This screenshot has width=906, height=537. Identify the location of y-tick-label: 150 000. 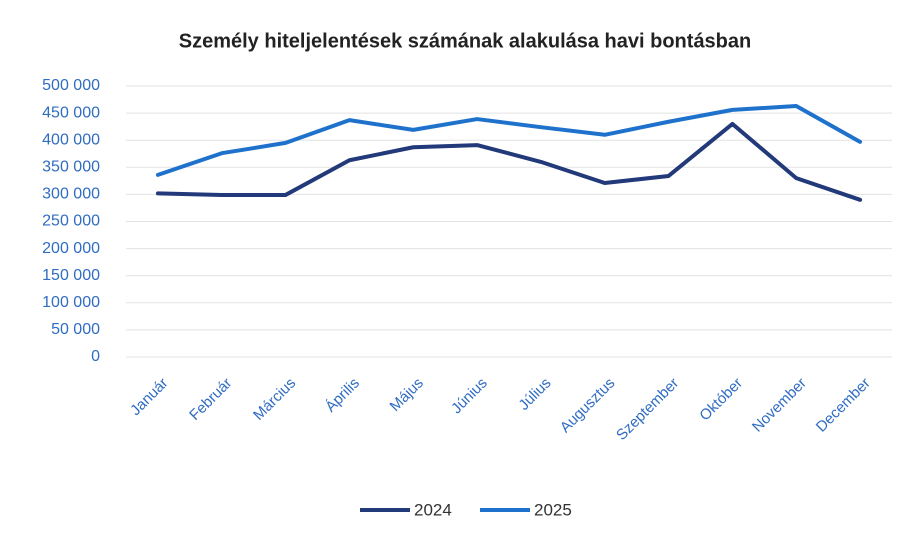
(71, 275).